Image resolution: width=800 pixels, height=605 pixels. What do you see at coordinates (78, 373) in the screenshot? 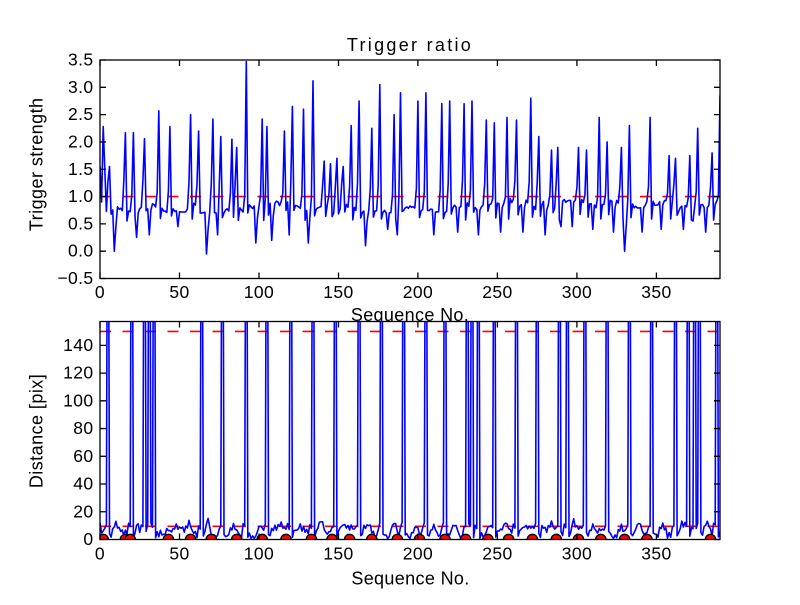
I see `svg-text: 120` at bounding box center [78, 373].